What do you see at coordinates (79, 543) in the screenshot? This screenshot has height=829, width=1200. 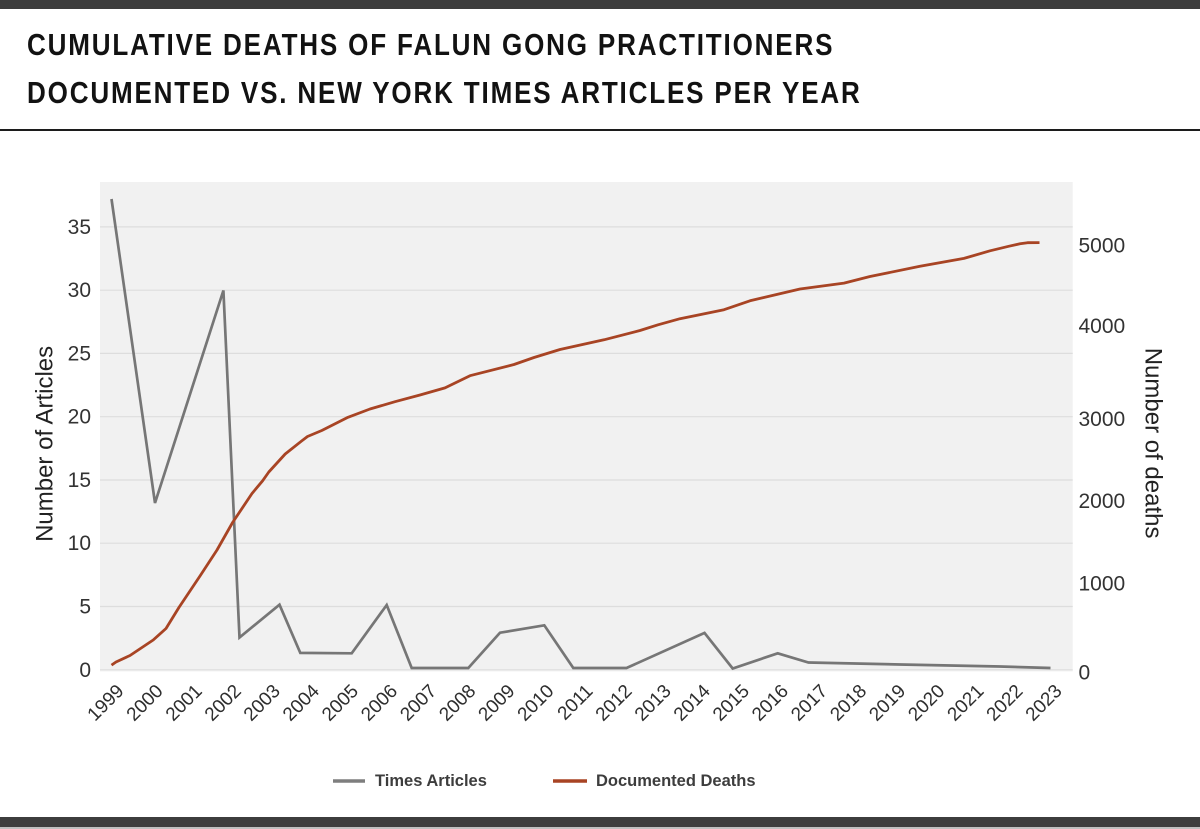 I see `svg-text: 10` at bounding box center [79, 543].